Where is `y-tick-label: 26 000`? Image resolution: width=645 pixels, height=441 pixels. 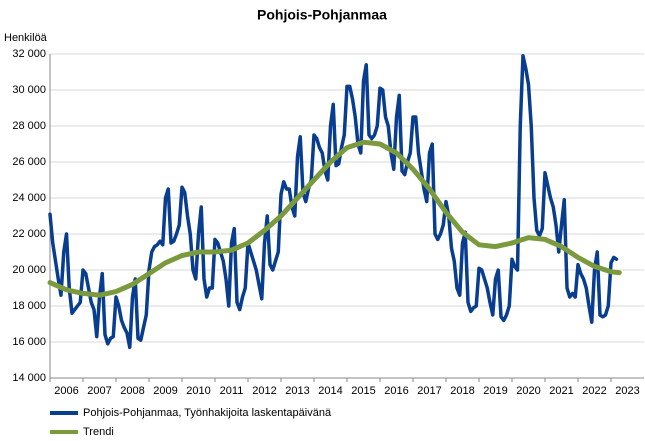
y-tick-label: 26 000 is located at coordinates (29, 162).